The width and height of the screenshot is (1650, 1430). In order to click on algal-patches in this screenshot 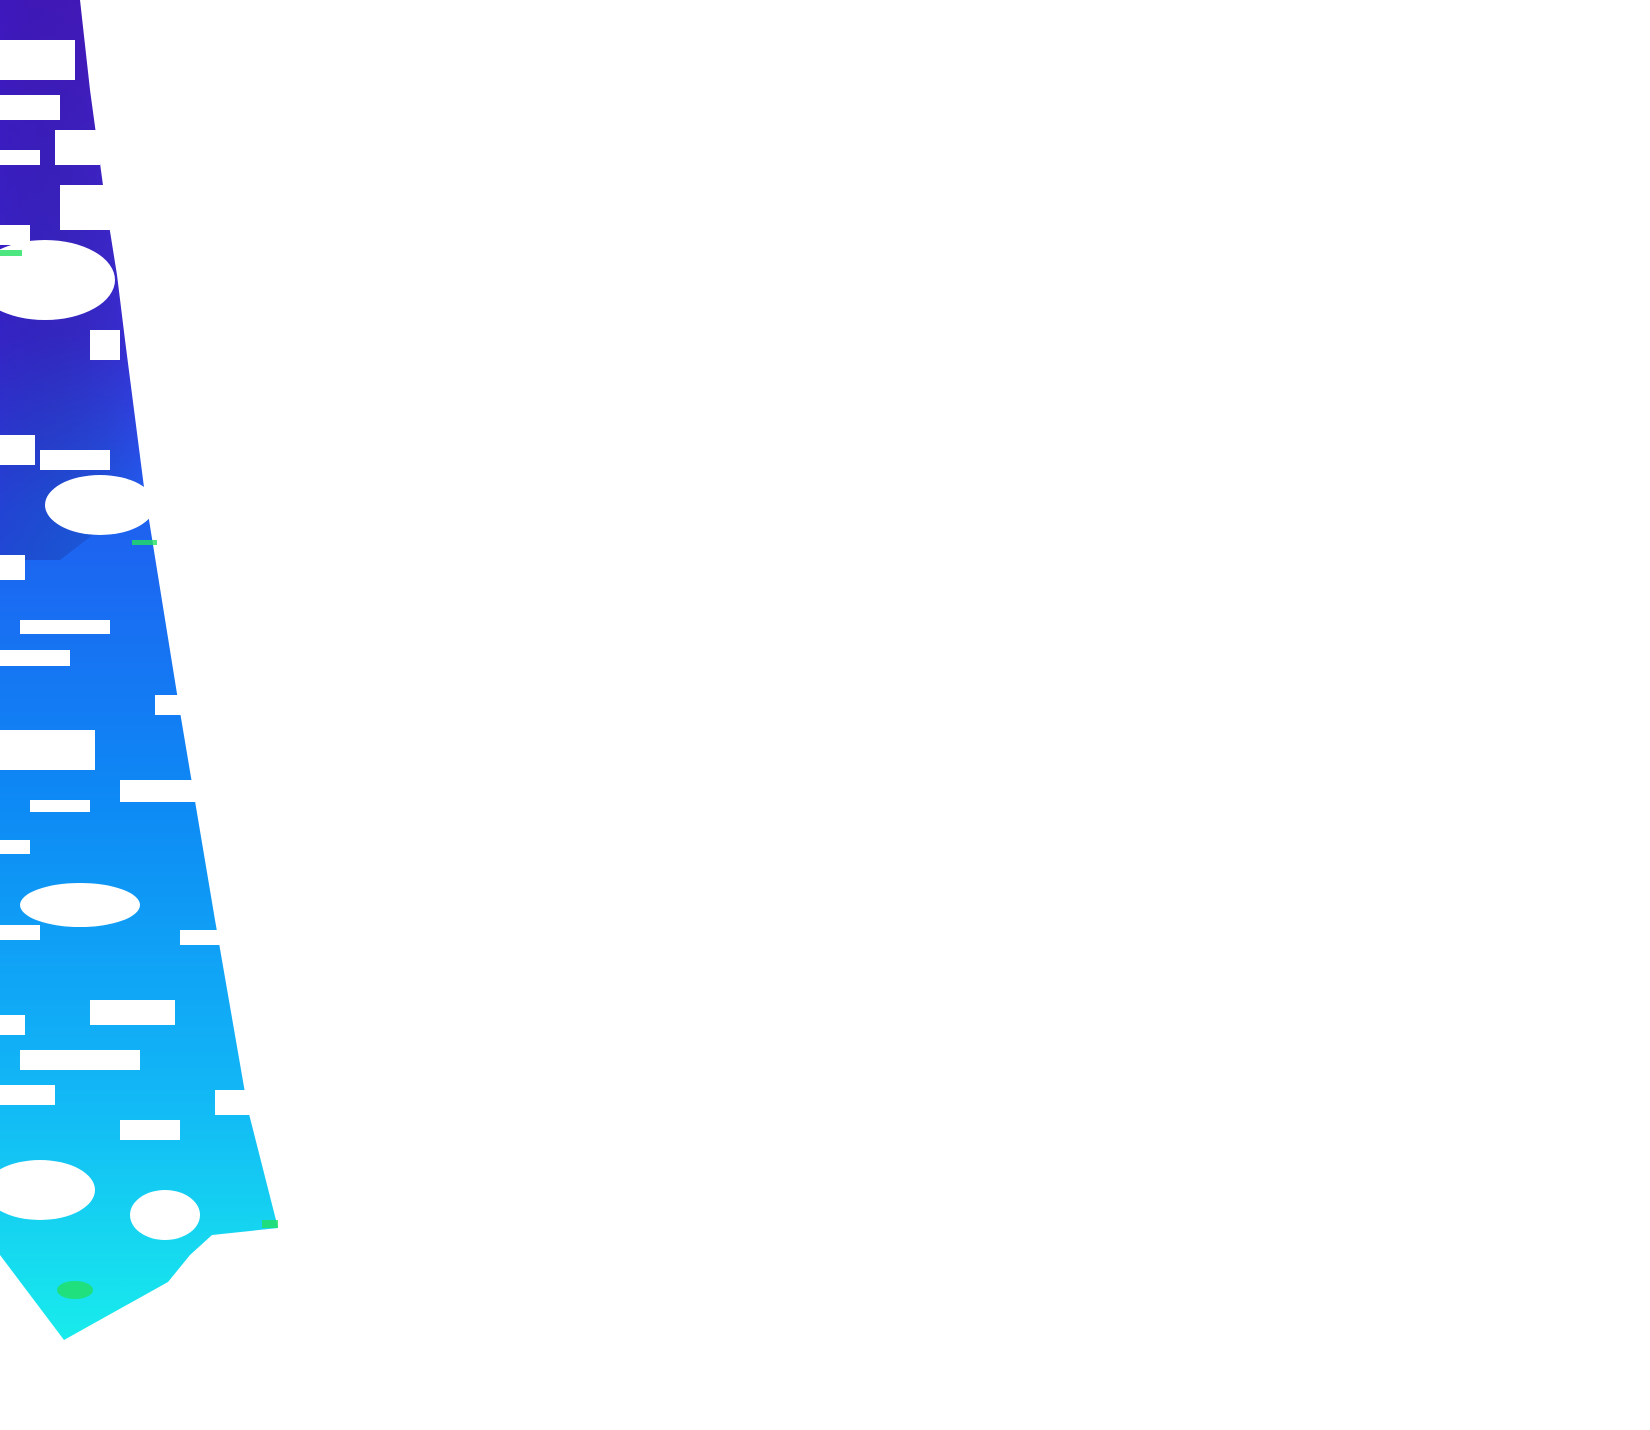, I will do `click(139, 774)`.